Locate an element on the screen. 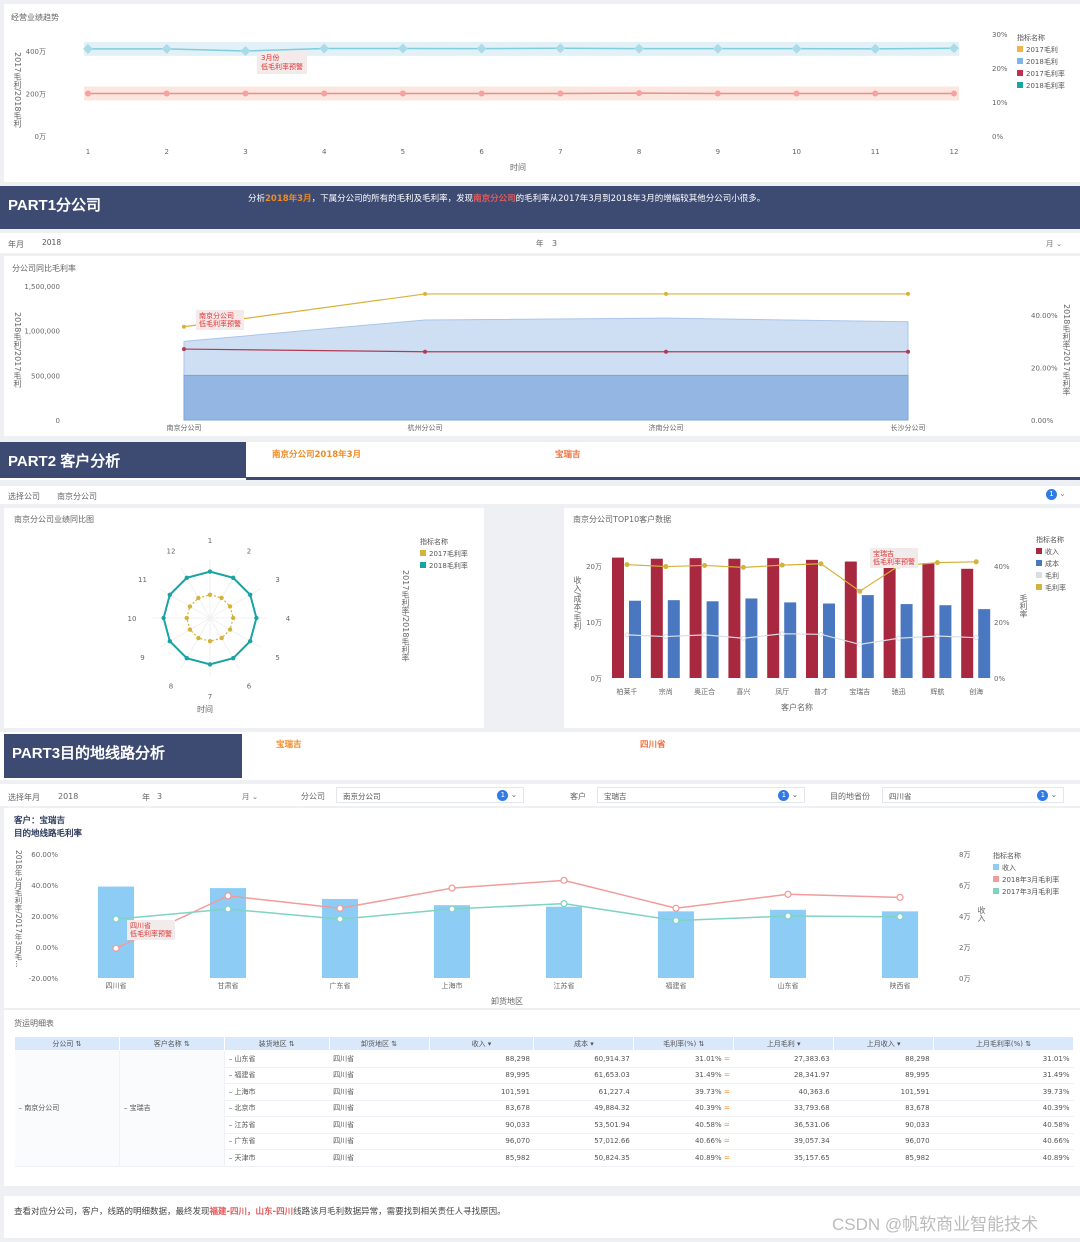 The width and height of the screenshot is (1080, 1242). table-cell: 57,012.66 is located at coordinates (583, 1141).